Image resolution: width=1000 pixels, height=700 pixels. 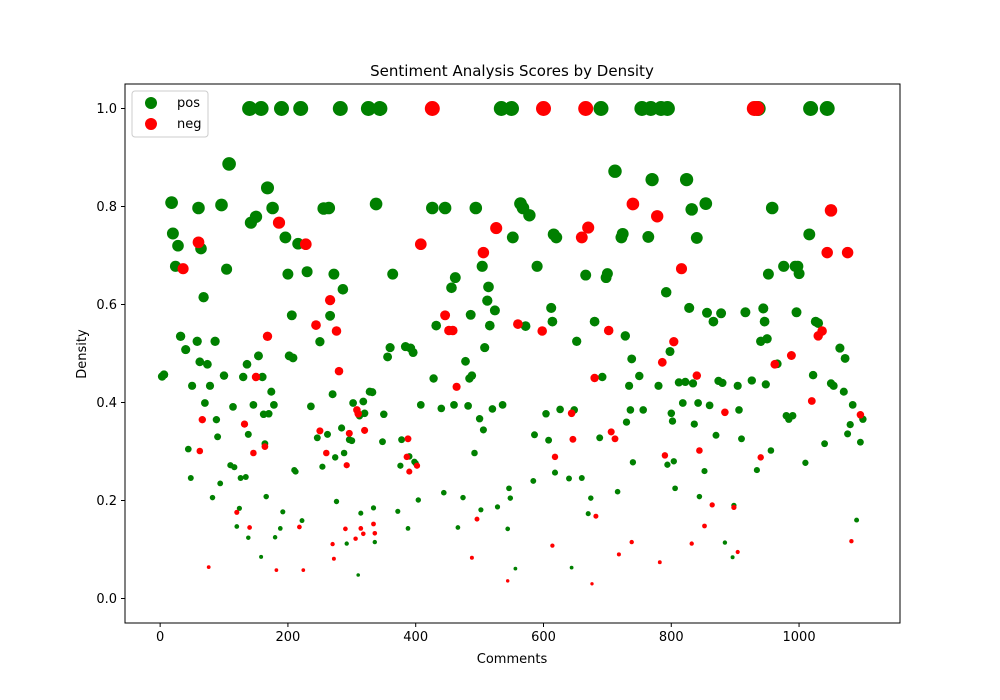 What do you see at coordinates (82, 354) in the screenshot?
I see `y-axis-label: Density` at bounding box center [82, 354].